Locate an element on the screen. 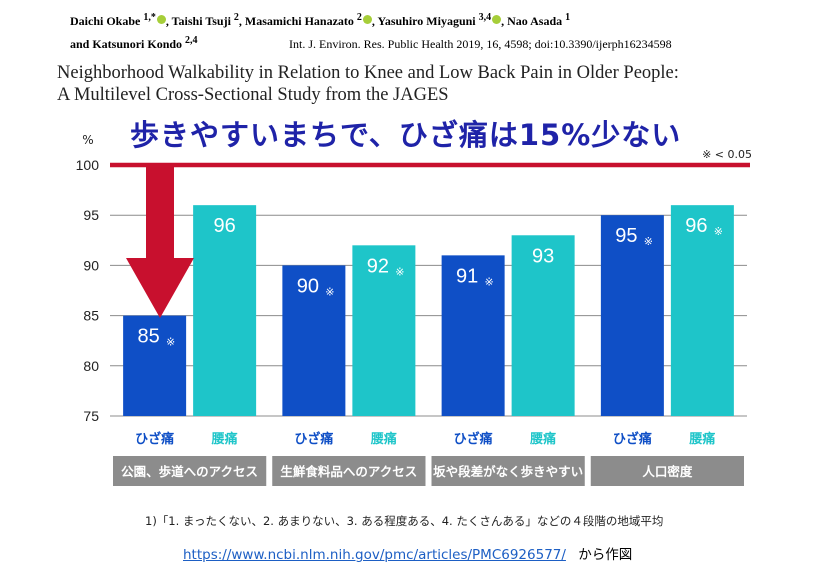 Image resolution: width=828 pixels, height=574 pixels. y-tick-label: 95 is located at coordinates (91, 215).